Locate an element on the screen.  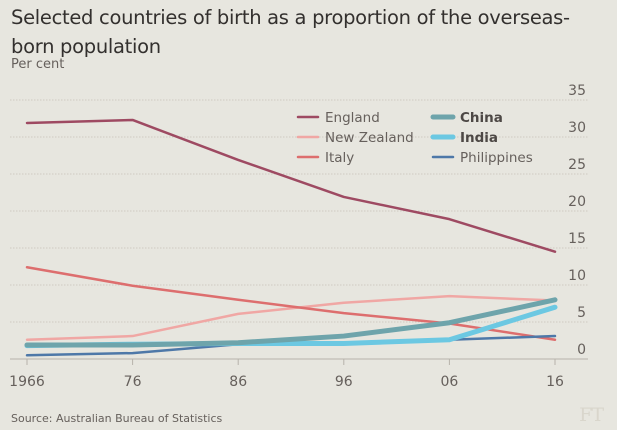
legend-label-new-zealand: New Zealand is located at coordinates (369, 138).